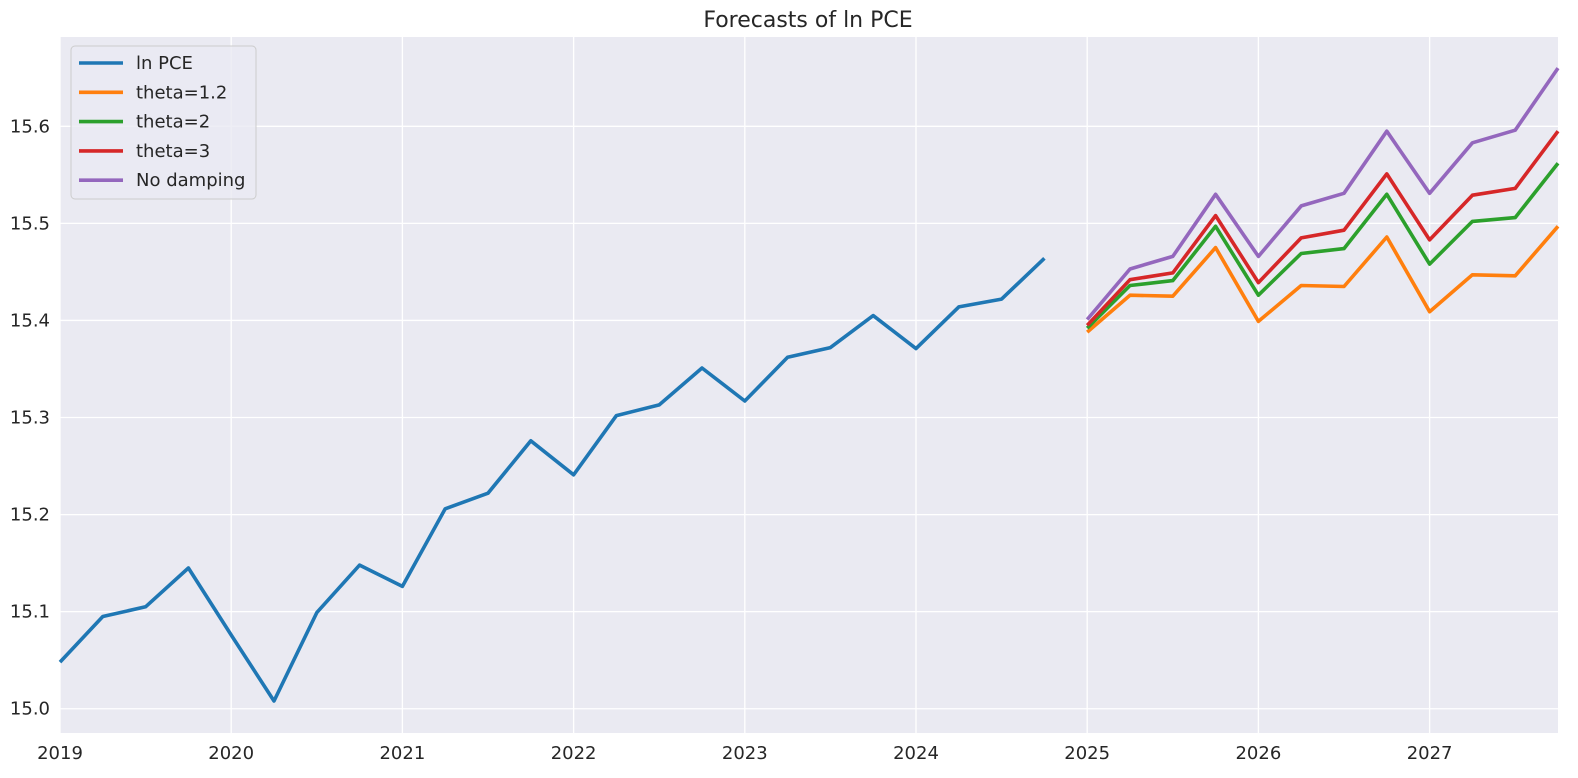 This screenshot has height=778, width=1578. What do you see at coordinates (916, 753) in the screenshot?
I see `x-tick-label: 2024` at bounding box center [916, 753].